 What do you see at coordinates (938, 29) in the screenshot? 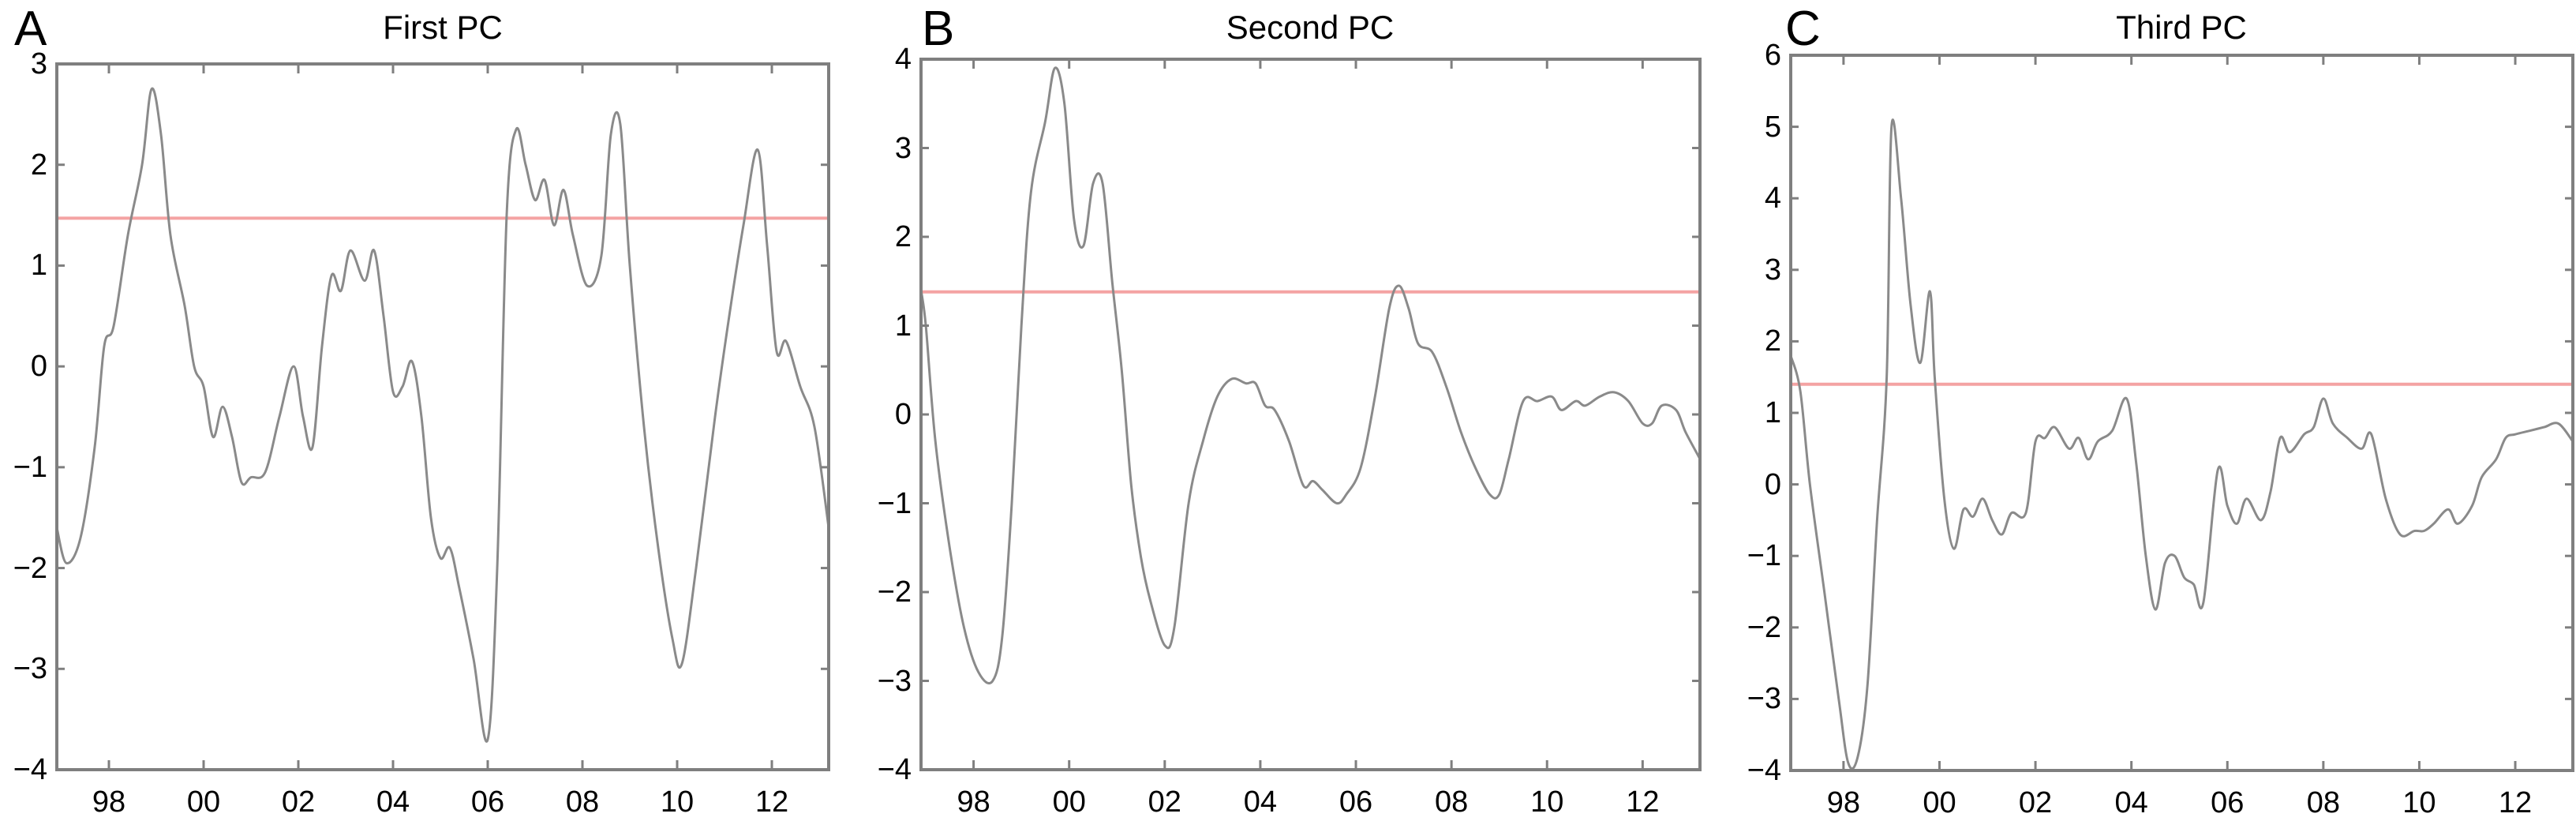
I see `panel-letter-b: B` at bounding box center [938, 29].